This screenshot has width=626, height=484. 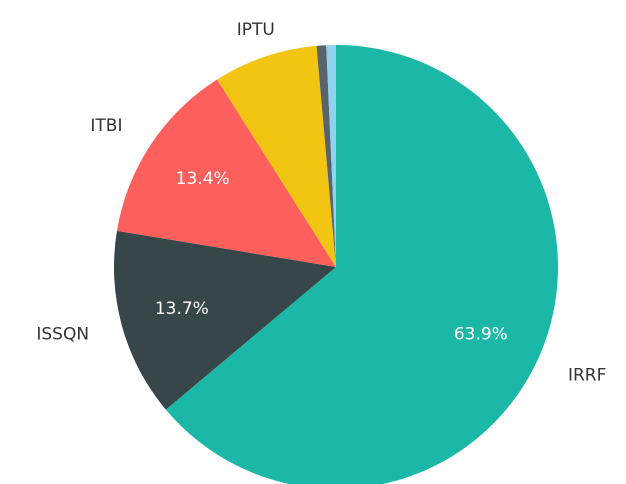 I want to click on slice-value-label: 13.4%, so click(x=203, y=179).